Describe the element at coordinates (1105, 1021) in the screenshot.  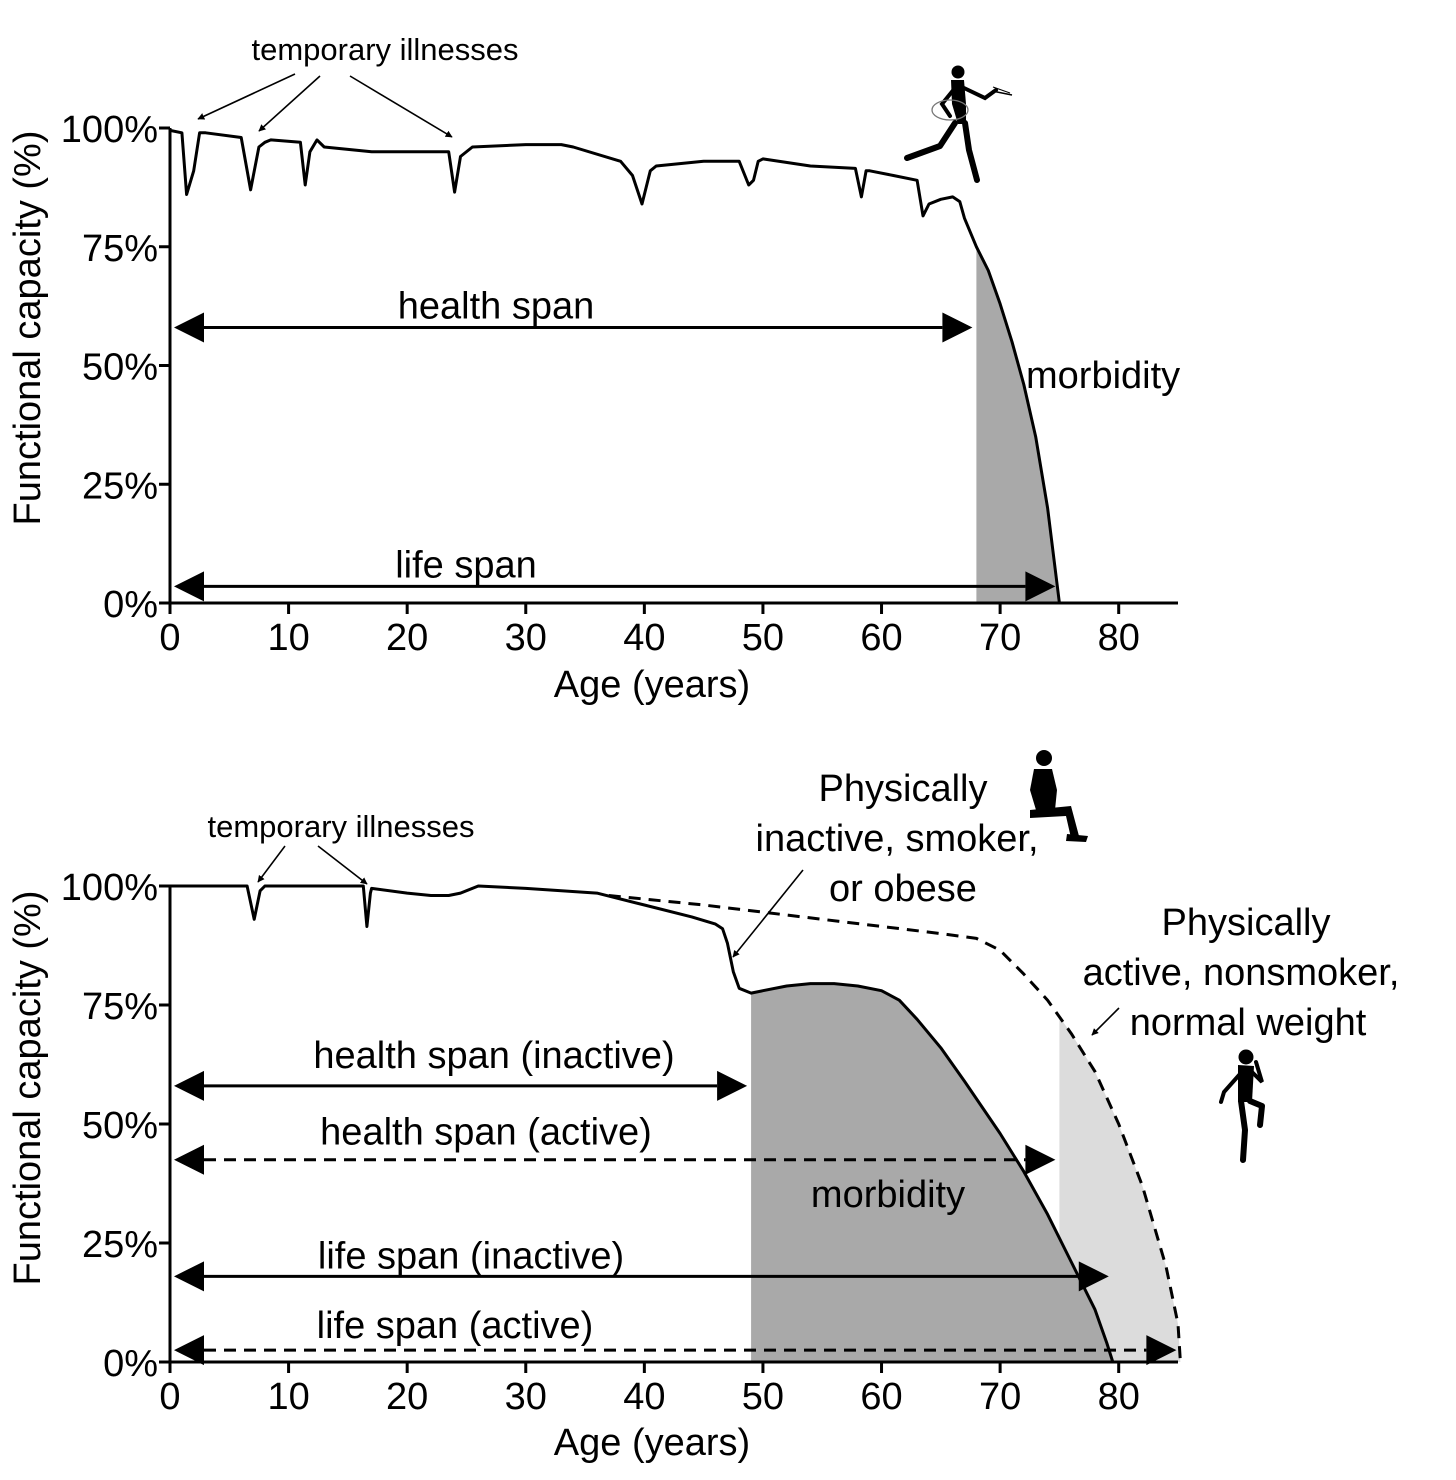
I see `chart-2-active-arrow` at that location.